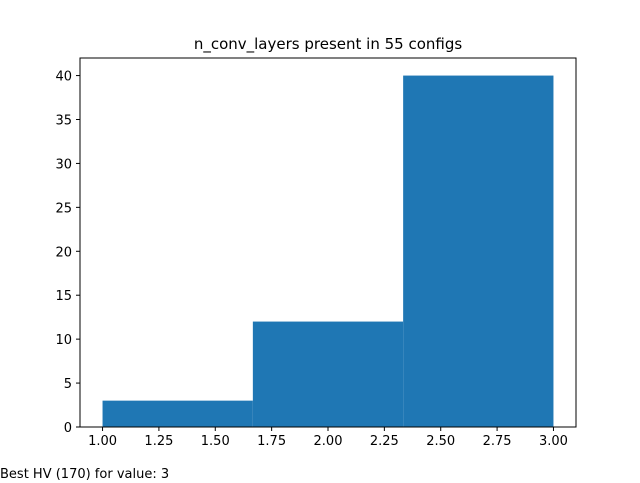 This screenshot has height=483, width=640. What do you see at coordinates (328, 441) in the screenshot?
I see `x-tick-label: 2.00` at bounding box center [328, 441].